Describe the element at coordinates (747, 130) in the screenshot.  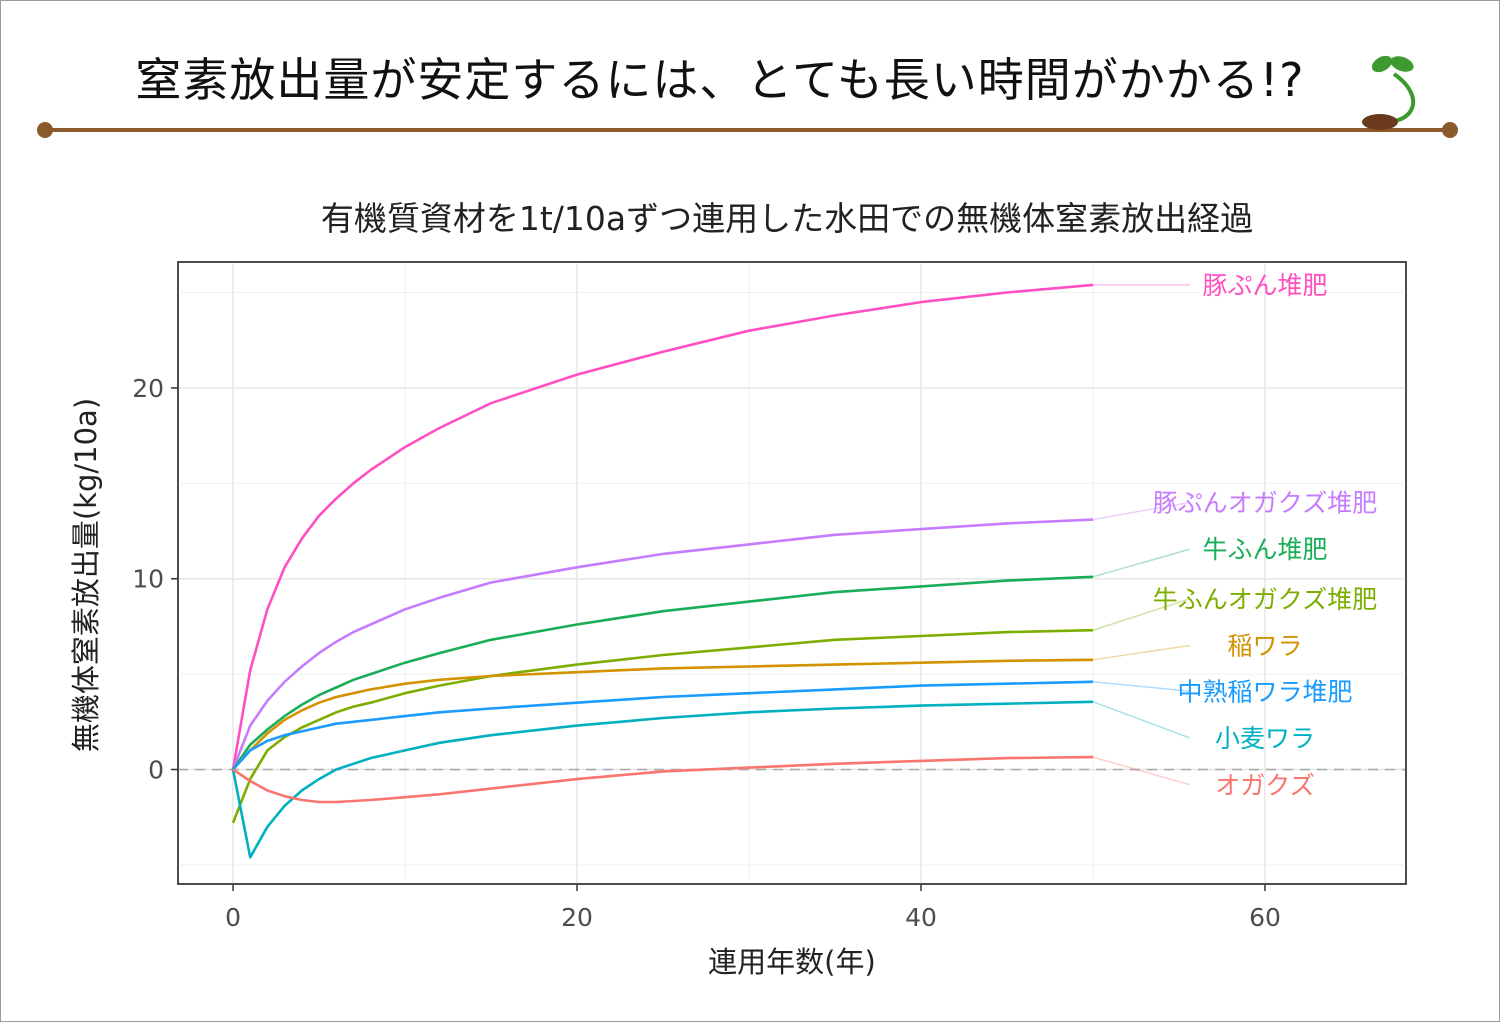
I see `title-underline` at that location.